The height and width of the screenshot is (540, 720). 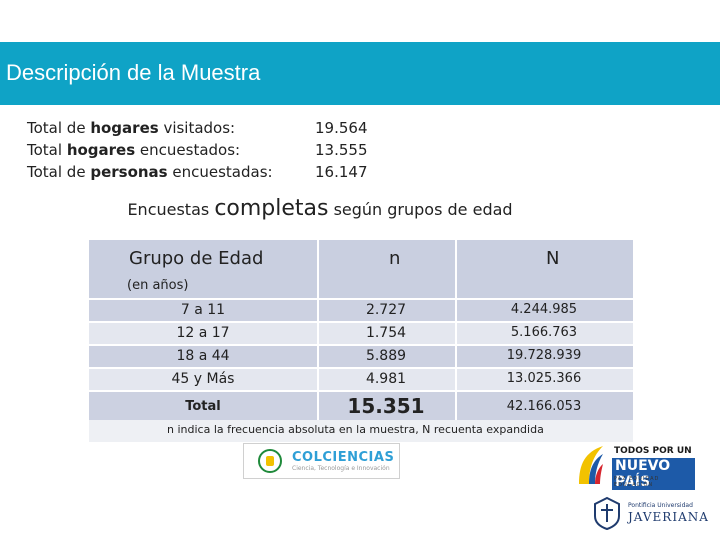 What do you see at coordinates (47, 150) in the screenshot?
I see `total-label-prefix: Total` at bounding box center [47, 150].